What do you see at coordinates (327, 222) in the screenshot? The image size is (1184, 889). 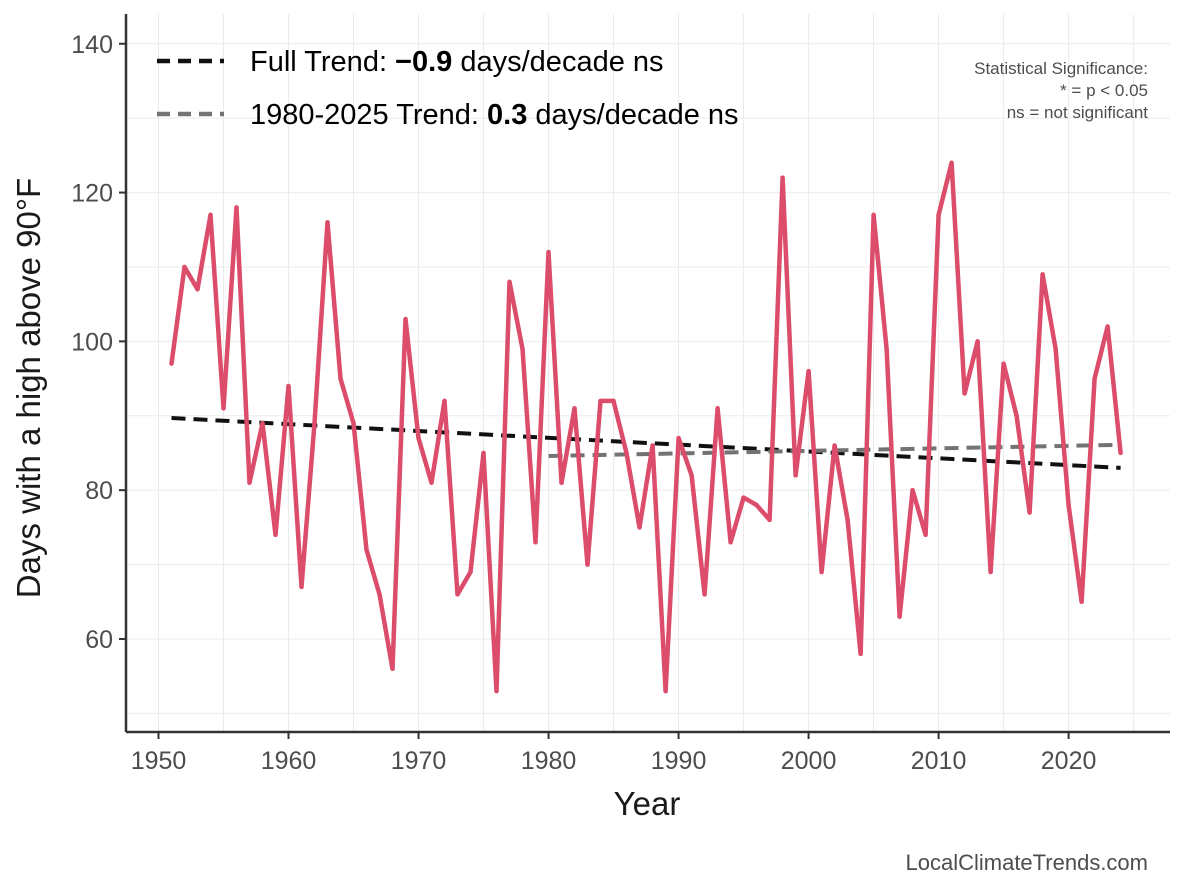 I see `data-point-1963` at bounding box center [327, 222].